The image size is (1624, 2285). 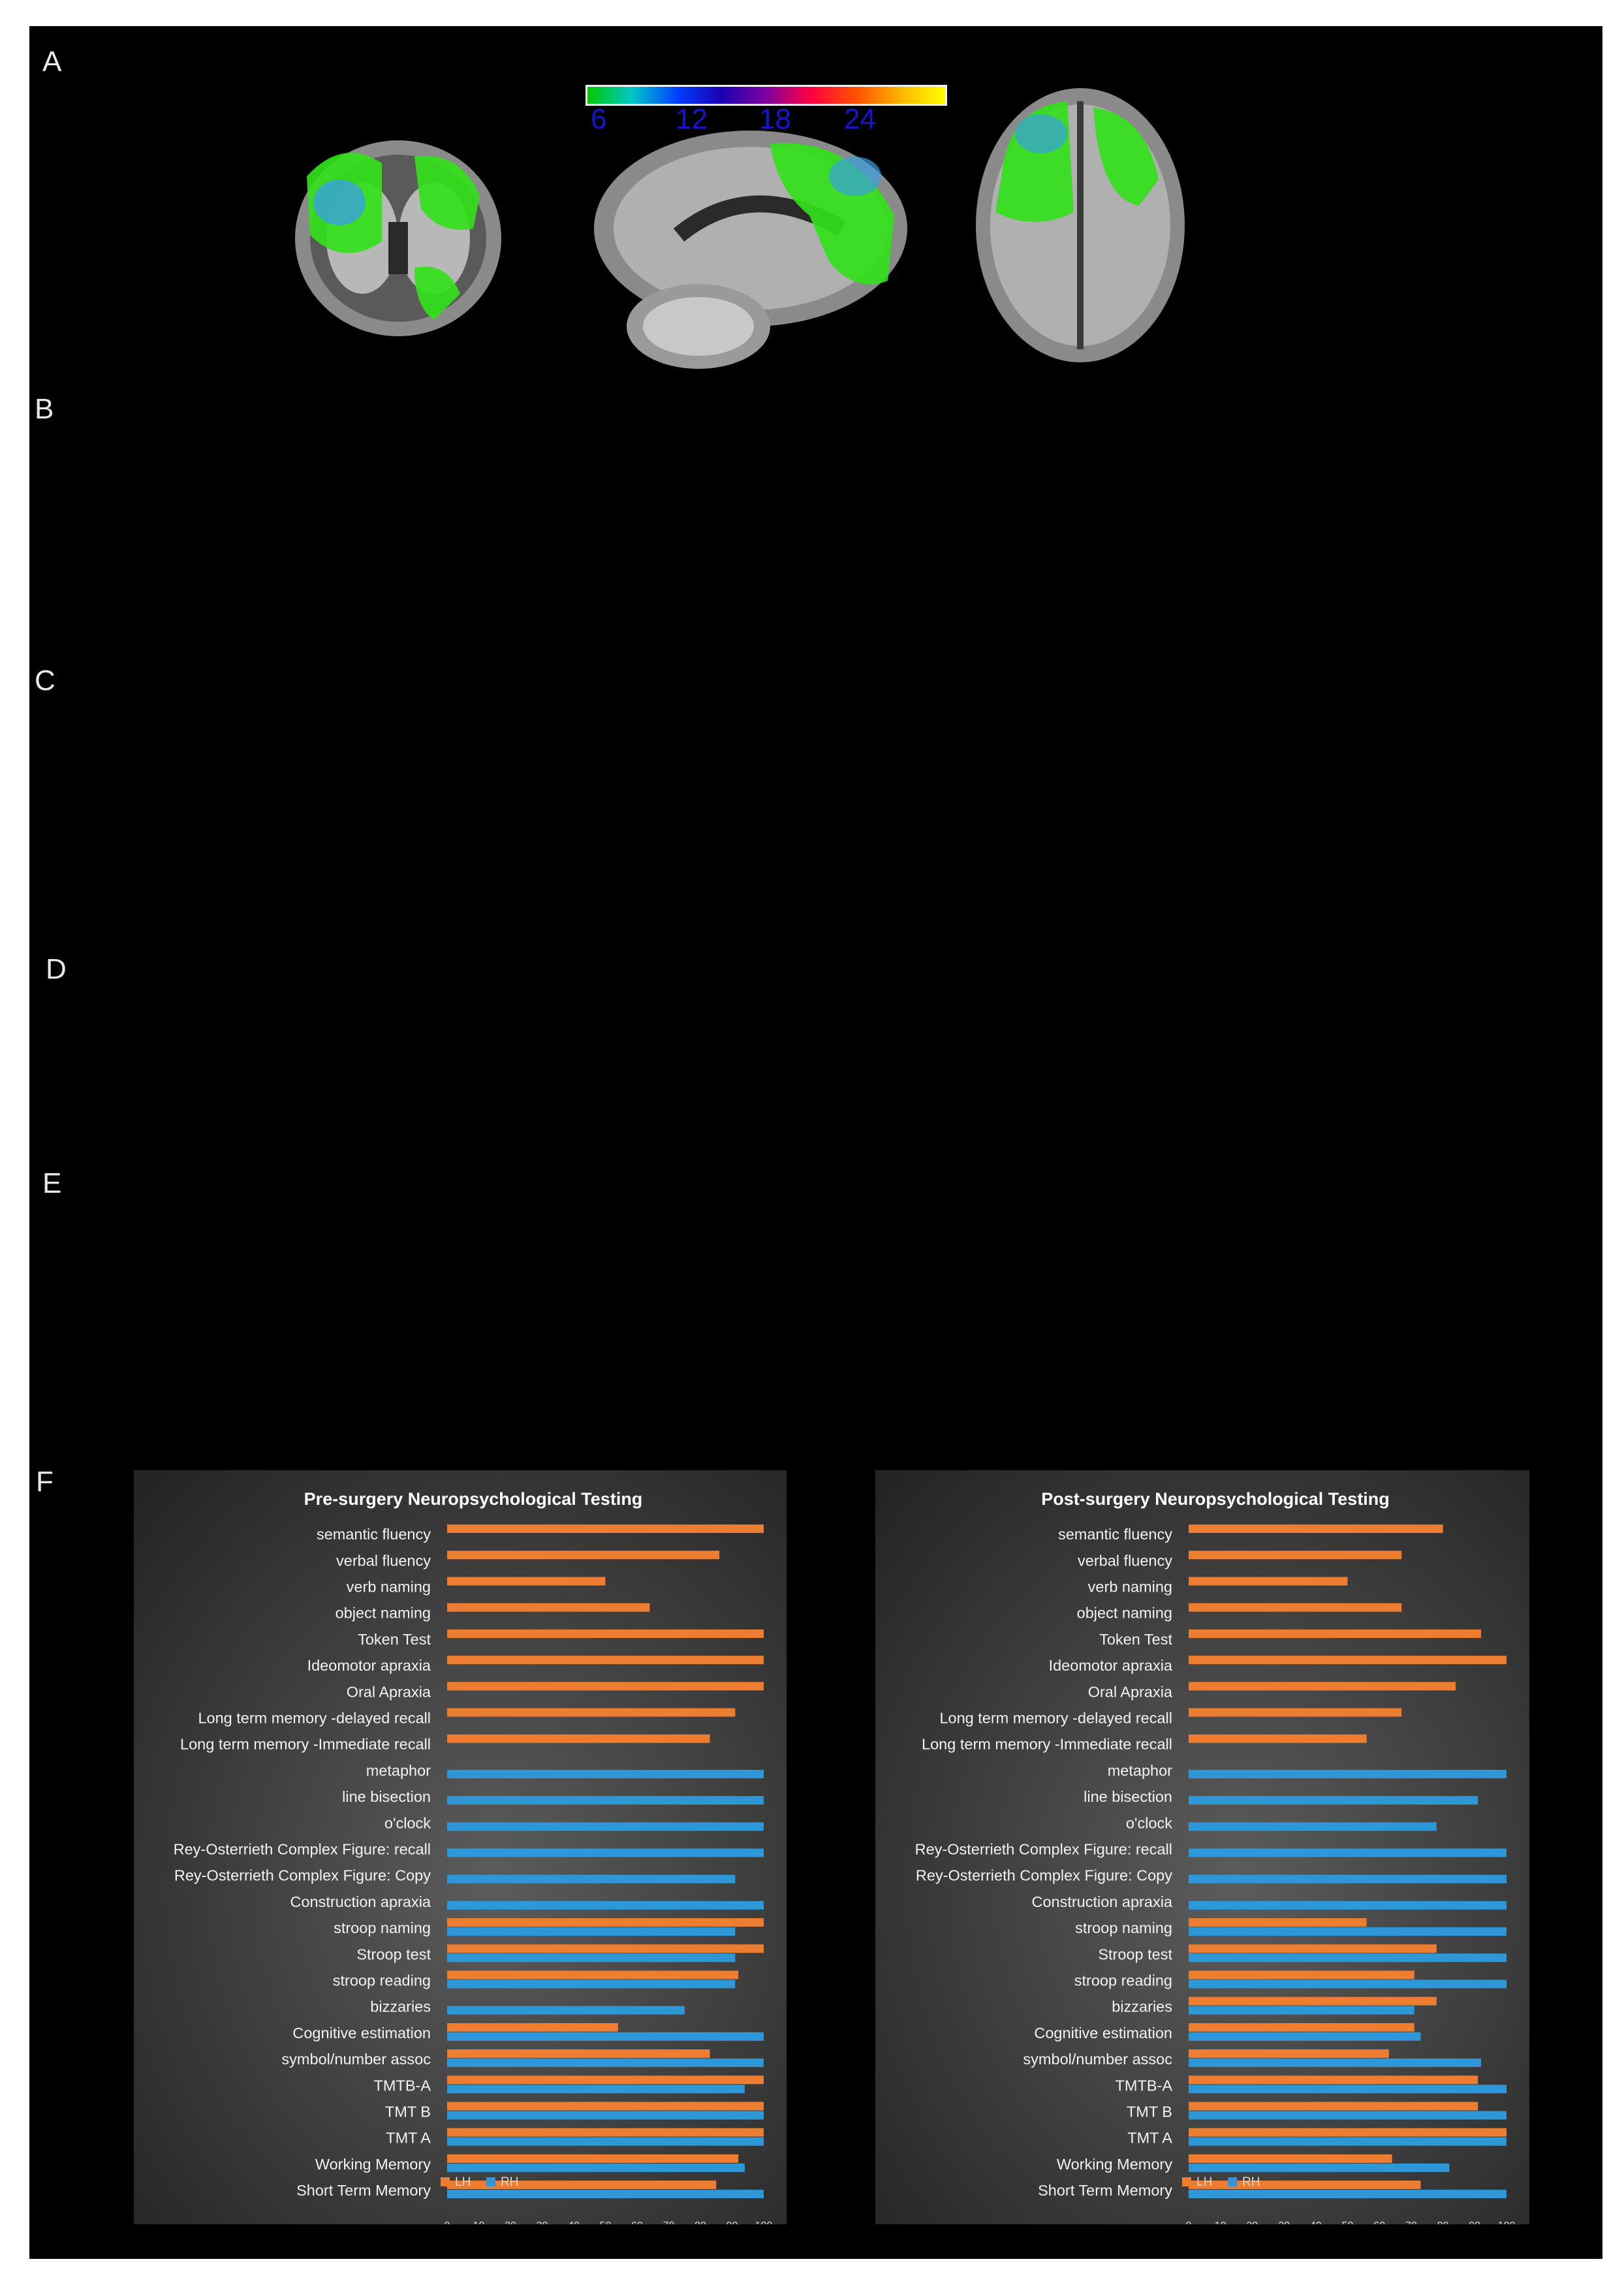 I want to click on x-tick-label: 70, so click(x=1411, y=2222).